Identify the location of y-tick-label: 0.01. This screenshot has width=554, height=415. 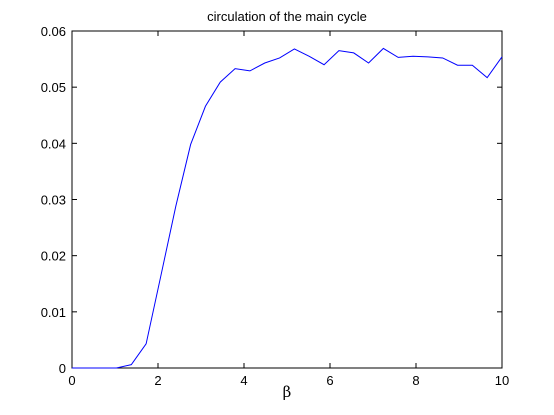
(53, 312).